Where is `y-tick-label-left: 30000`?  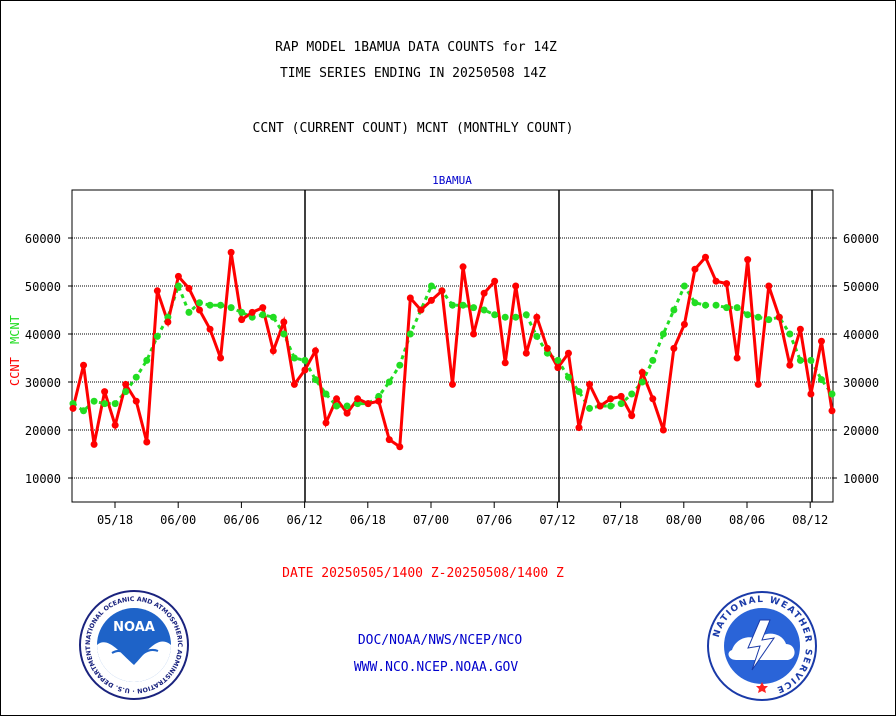 y-tick-label-left: 30000 is located at coordinates (43, 383).